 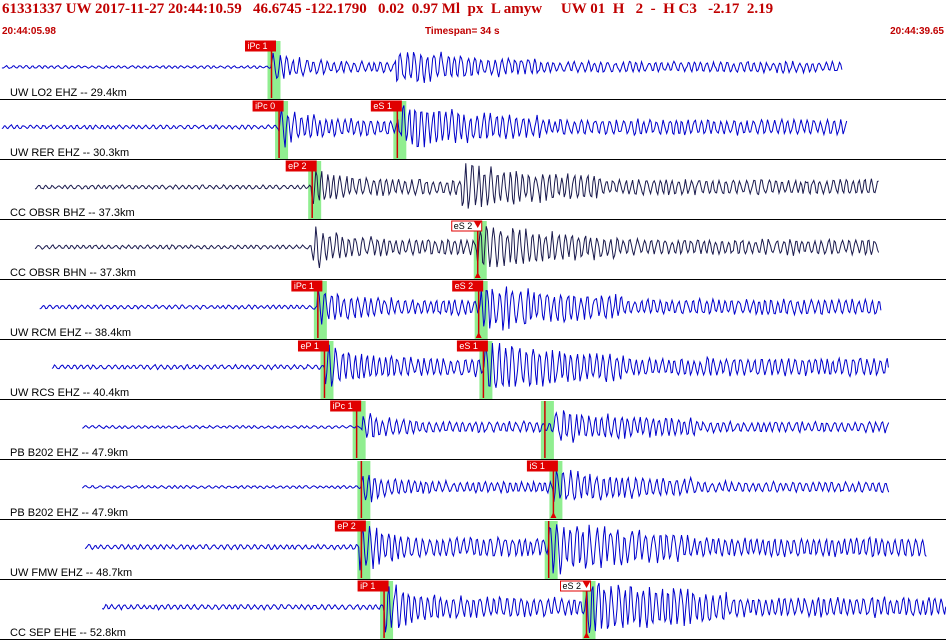 I want to click on trace-row: iS 1 PB B202 EHZ -- 47.9km, so click(x=473, y=490).